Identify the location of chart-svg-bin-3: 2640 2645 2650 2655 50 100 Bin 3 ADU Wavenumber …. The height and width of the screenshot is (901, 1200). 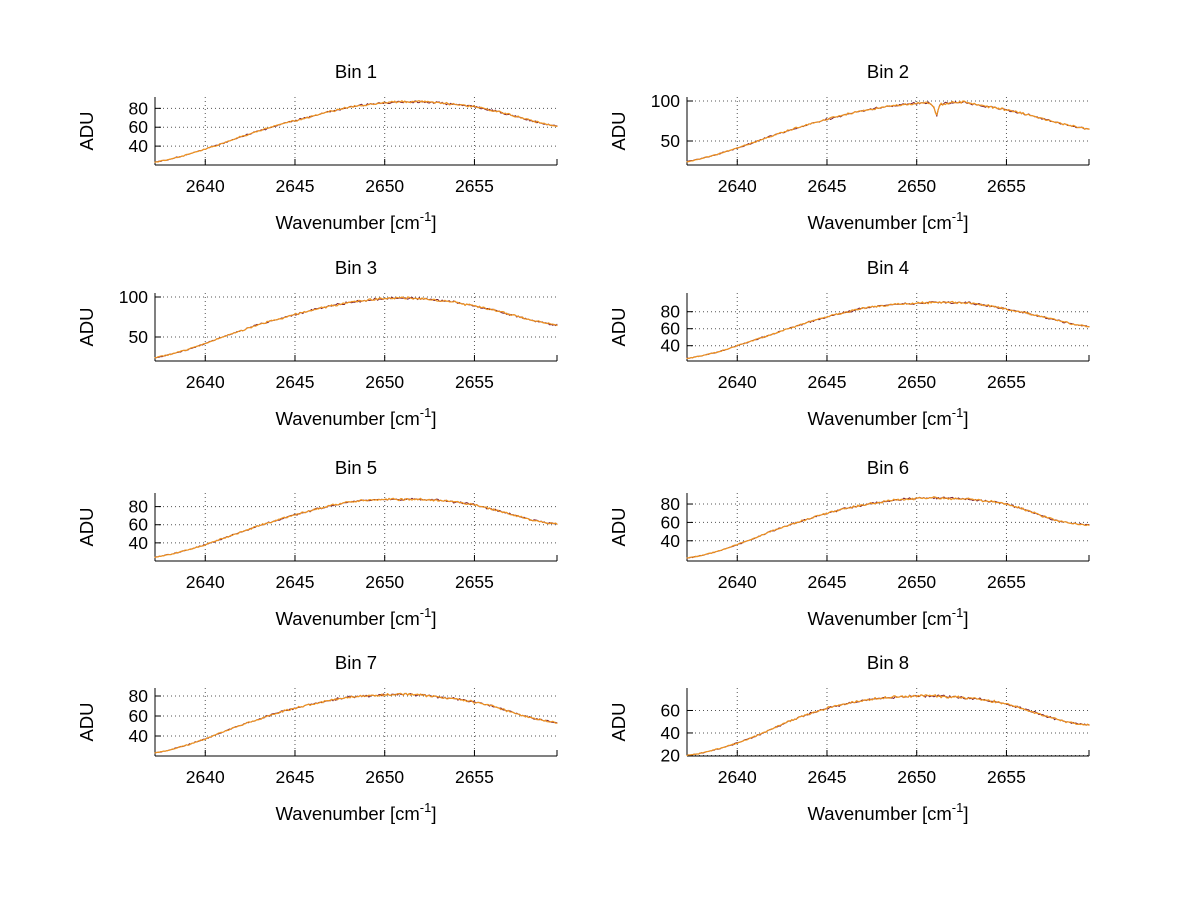
(317, 343).